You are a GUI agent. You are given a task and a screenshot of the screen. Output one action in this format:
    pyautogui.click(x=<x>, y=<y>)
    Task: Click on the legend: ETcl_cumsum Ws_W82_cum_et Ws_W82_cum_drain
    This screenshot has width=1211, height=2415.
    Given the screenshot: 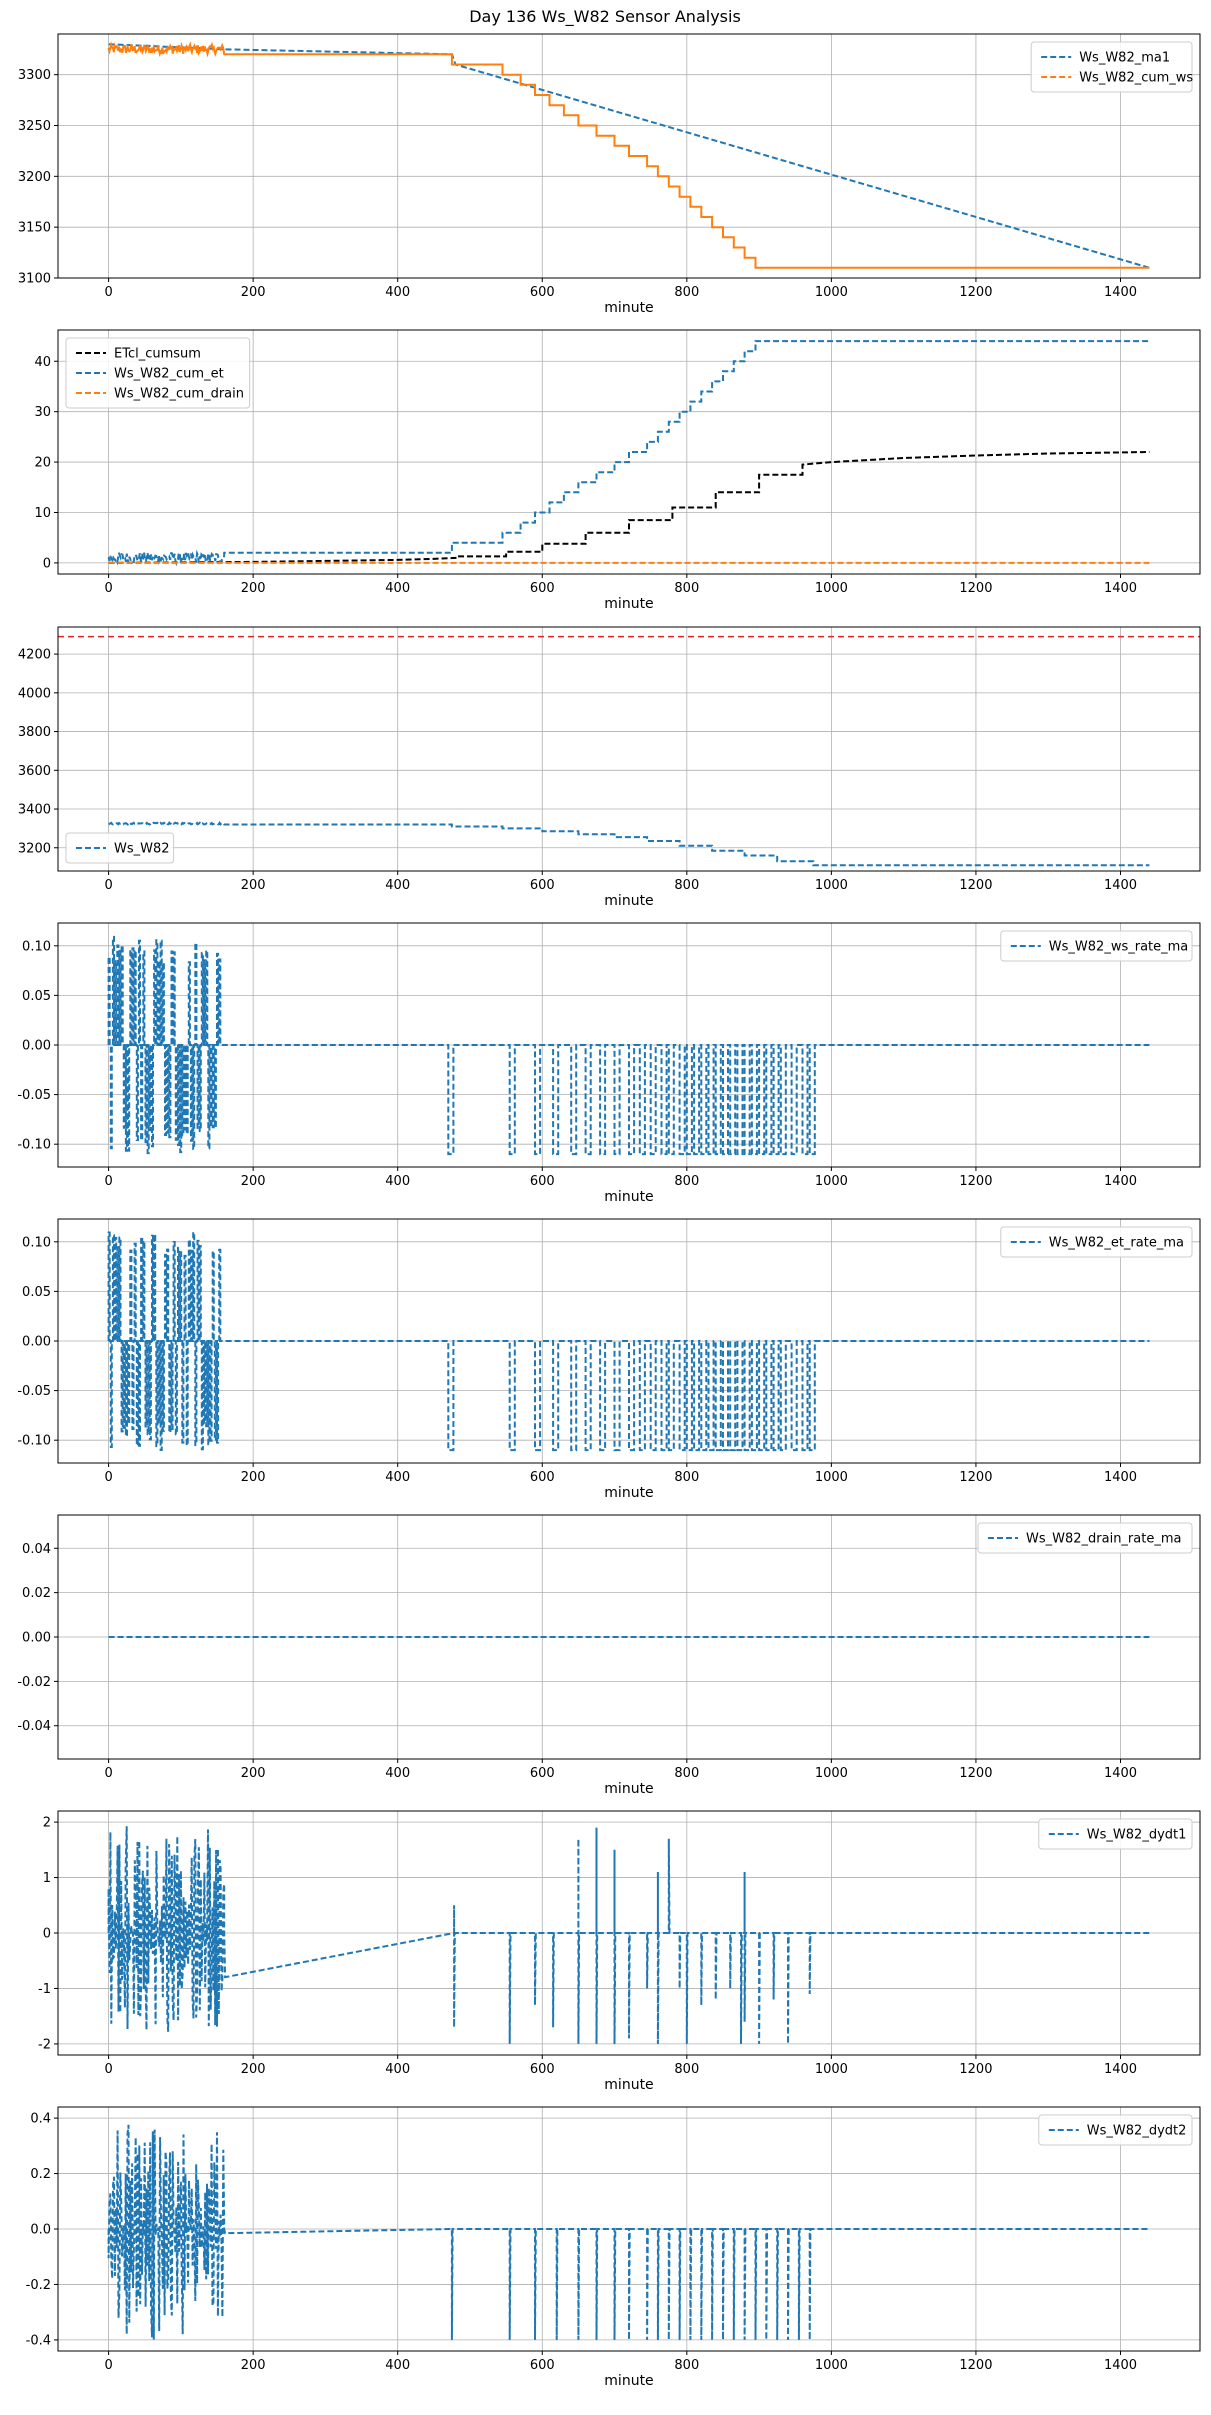 What is the action you would take?
    pyautogui.click(x=158, y=373)
    